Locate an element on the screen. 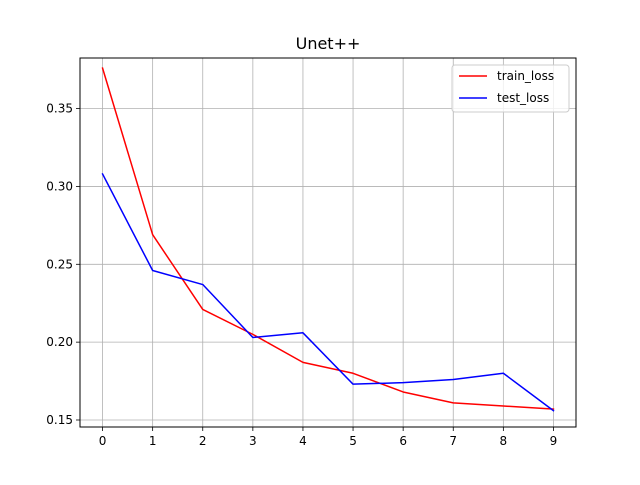 The height and width of the screenshot is (485, 640). x-axis-ticks: 0 1 2 3 4 5 6 7 8 9 is located at coordinates (328, 437).